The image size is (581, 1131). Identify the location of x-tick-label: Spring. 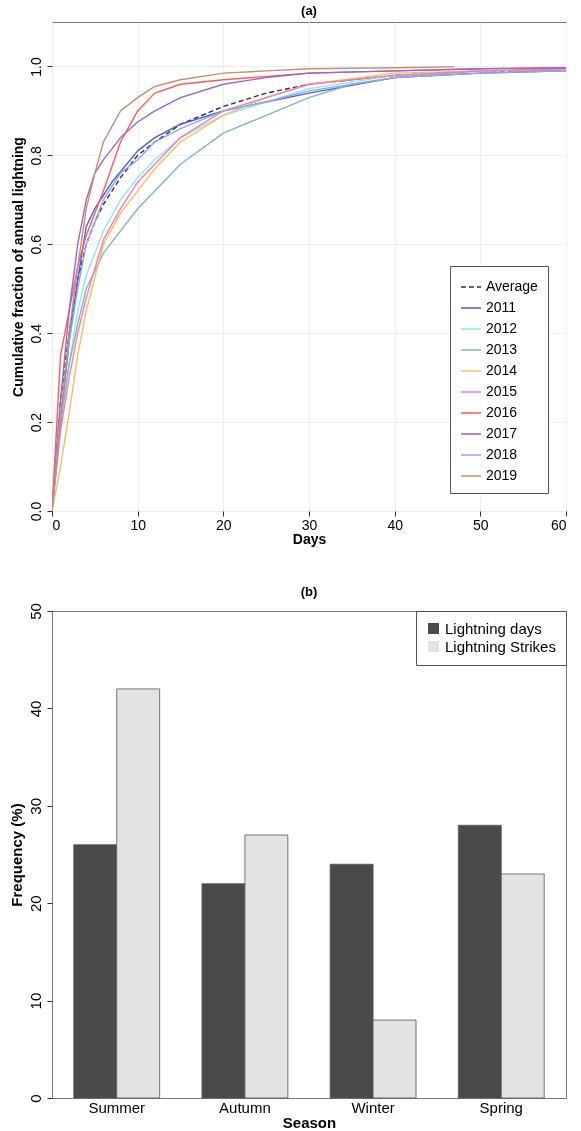
(501, 1107).